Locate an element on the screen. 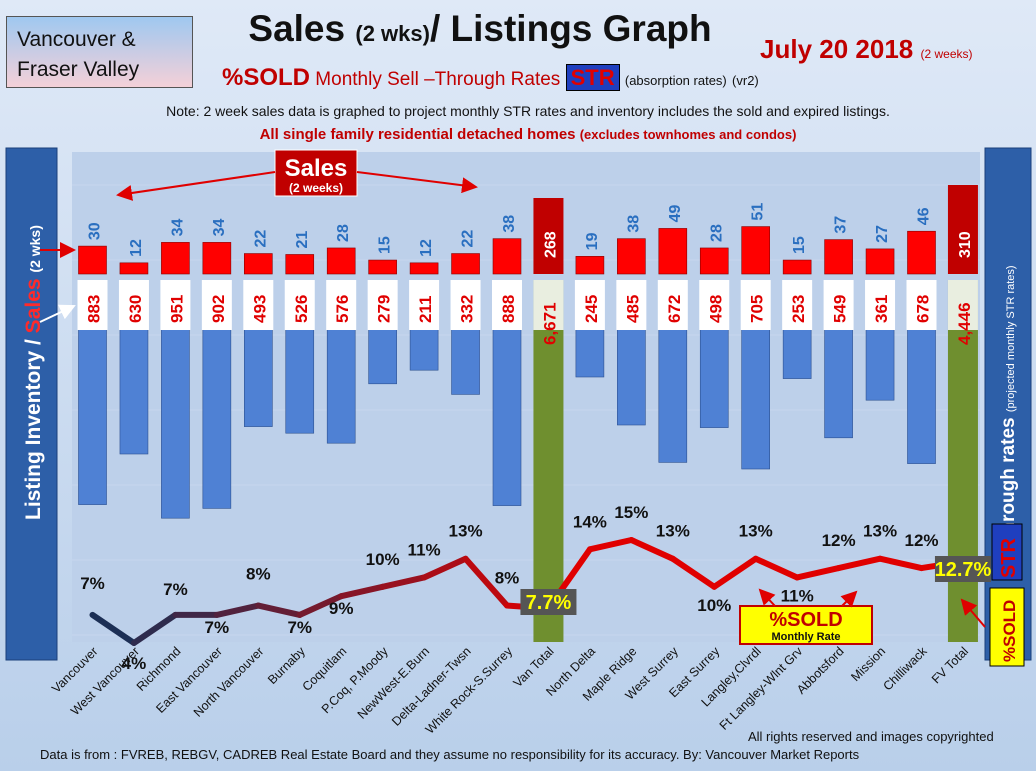 The image size is (1036, 771). inventory-value-label: 4,446 is located at coordinates (964, 323).